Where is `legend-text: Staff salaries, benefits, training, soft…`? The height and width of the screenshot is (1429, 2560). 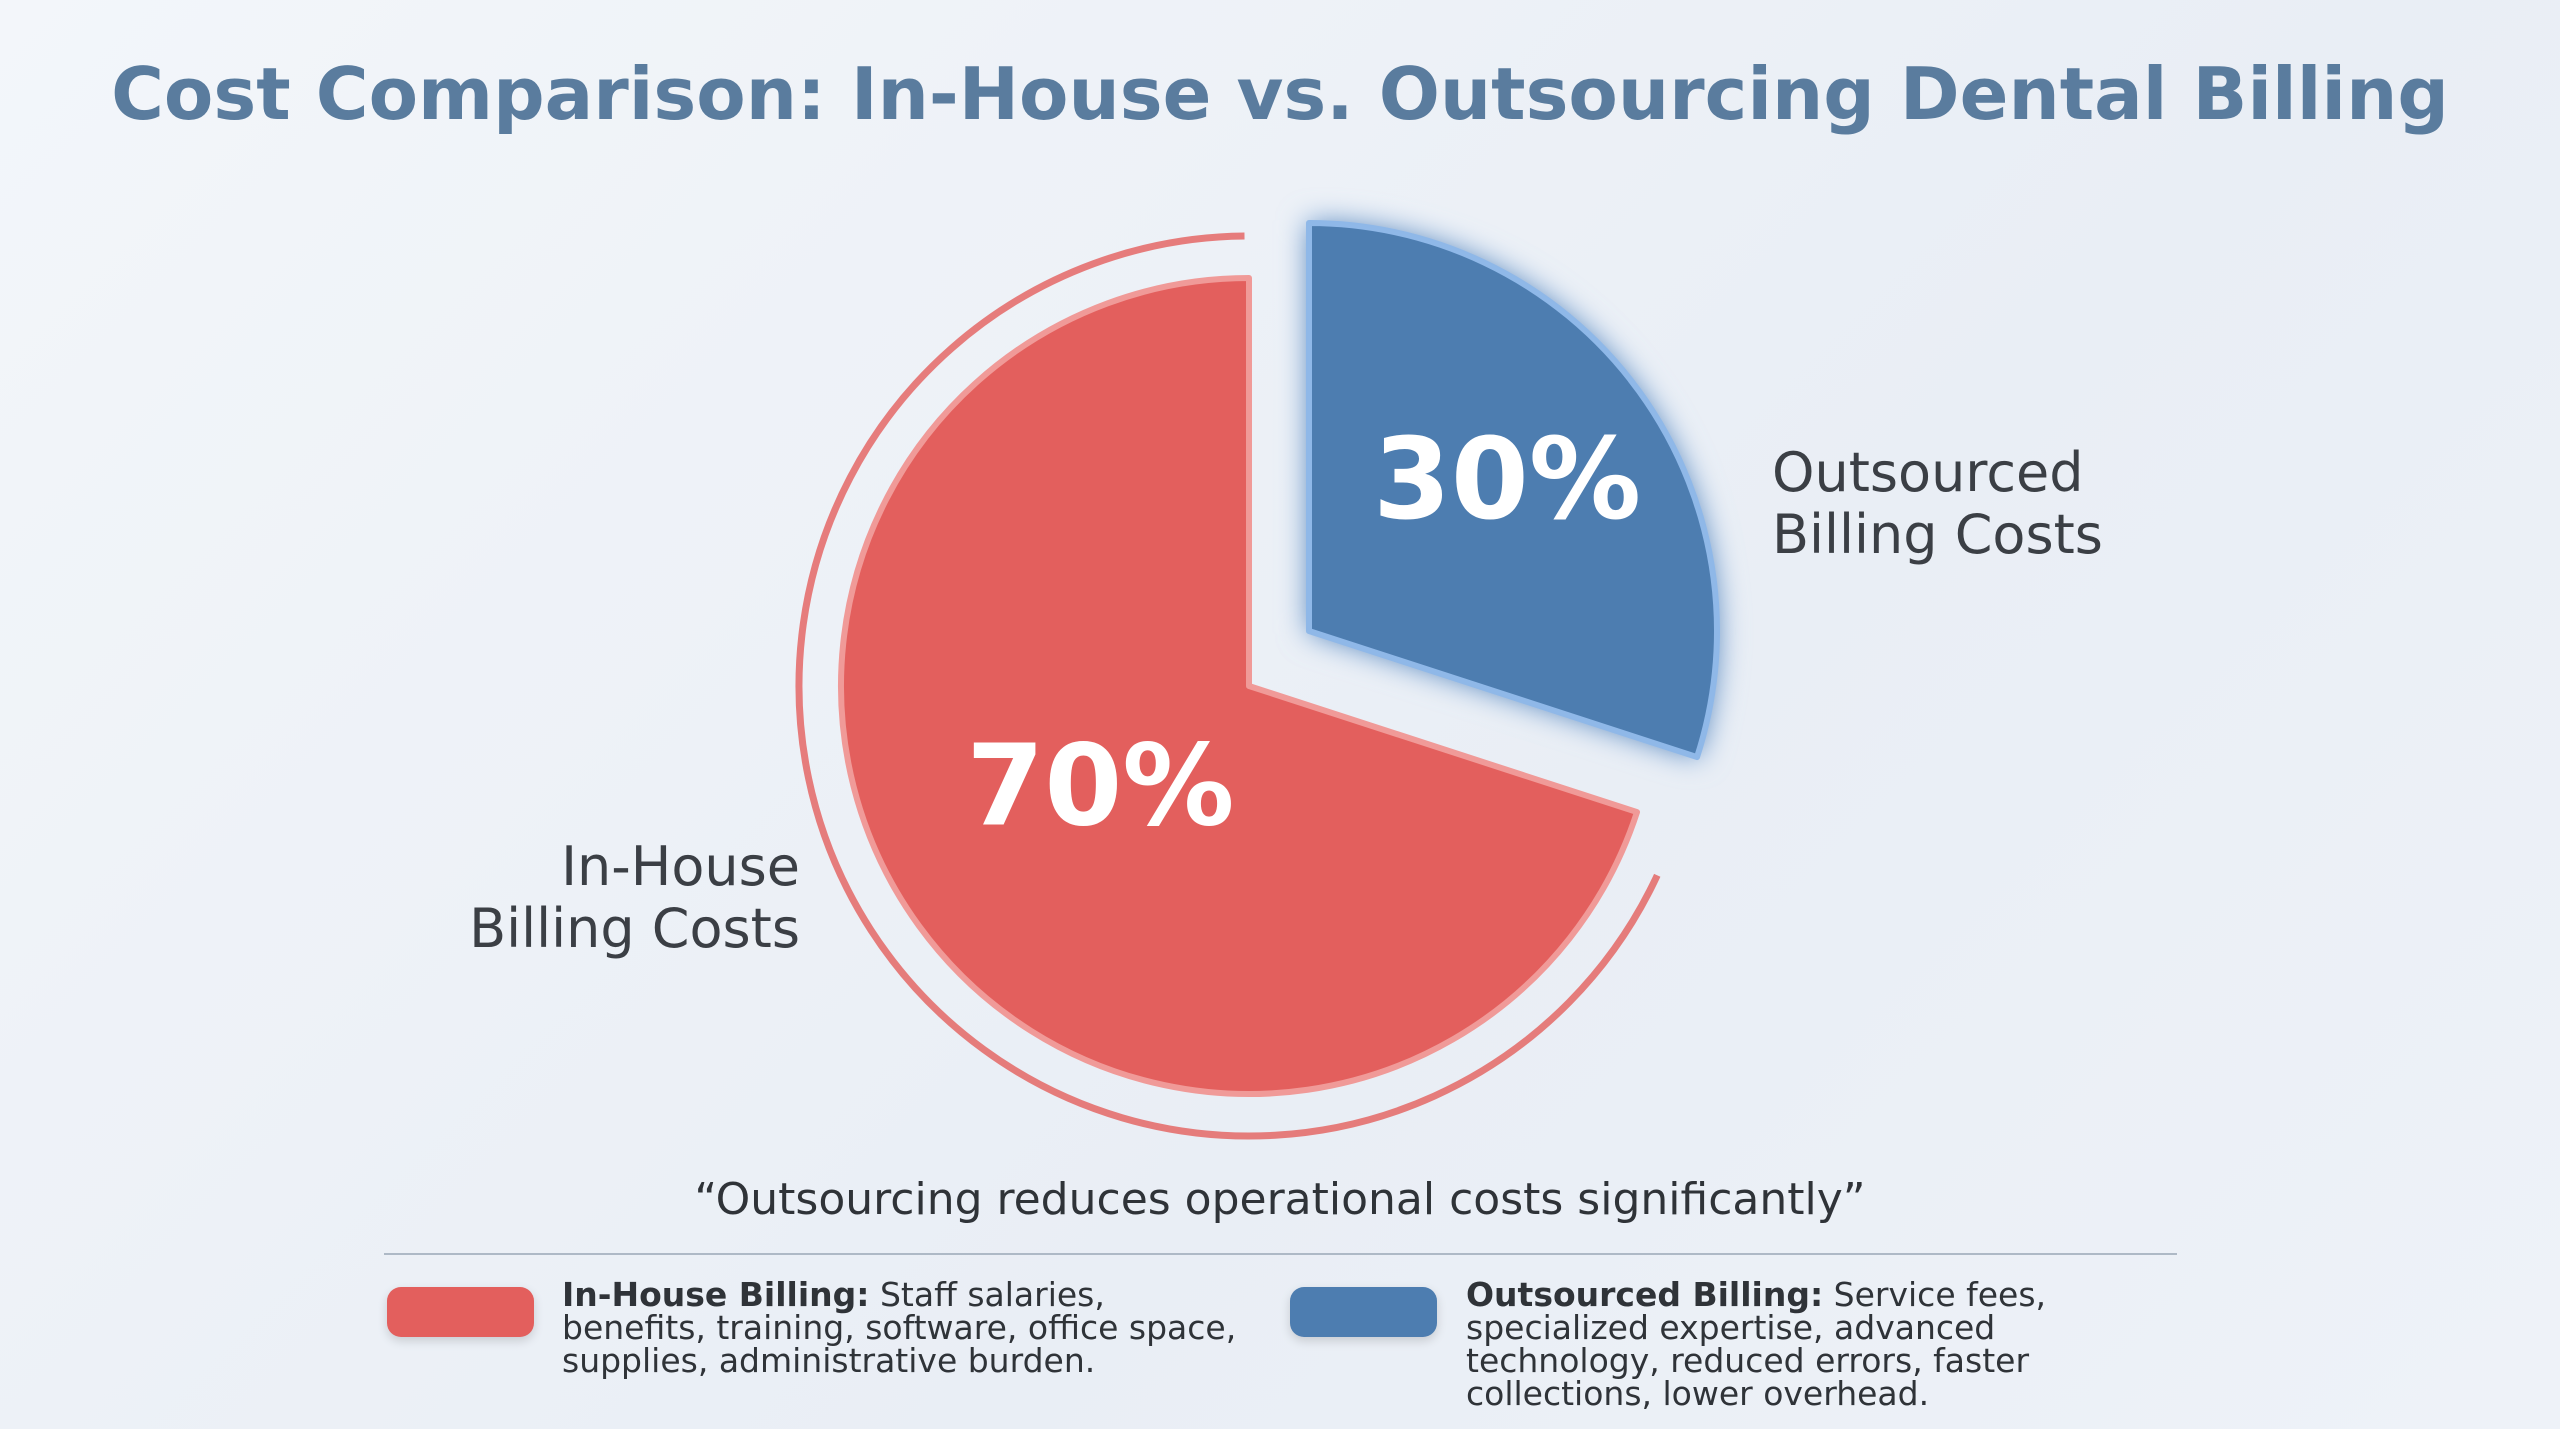 legend-text: Staff salaries, benefits, training, soft… is located at coordinates (899, 1327).